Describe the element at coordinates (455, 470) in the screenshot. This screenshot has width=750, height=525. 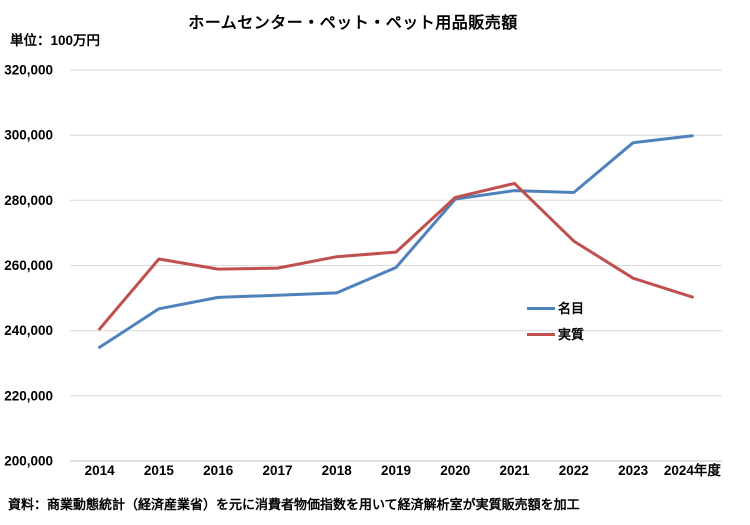
I see `x-tick-label: 2020` at that location.